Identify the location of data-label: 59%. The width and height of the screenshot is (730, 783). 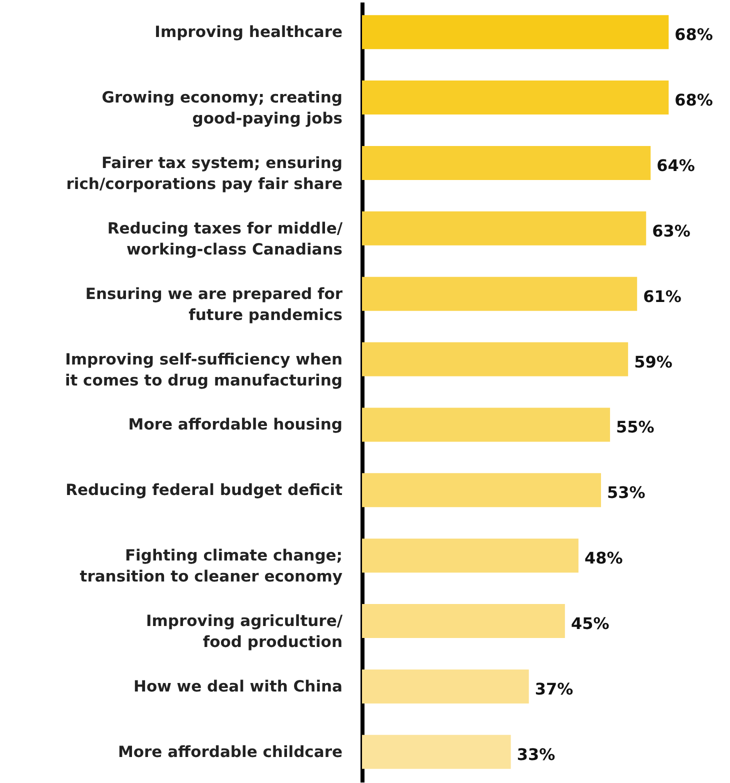
(653, 362).